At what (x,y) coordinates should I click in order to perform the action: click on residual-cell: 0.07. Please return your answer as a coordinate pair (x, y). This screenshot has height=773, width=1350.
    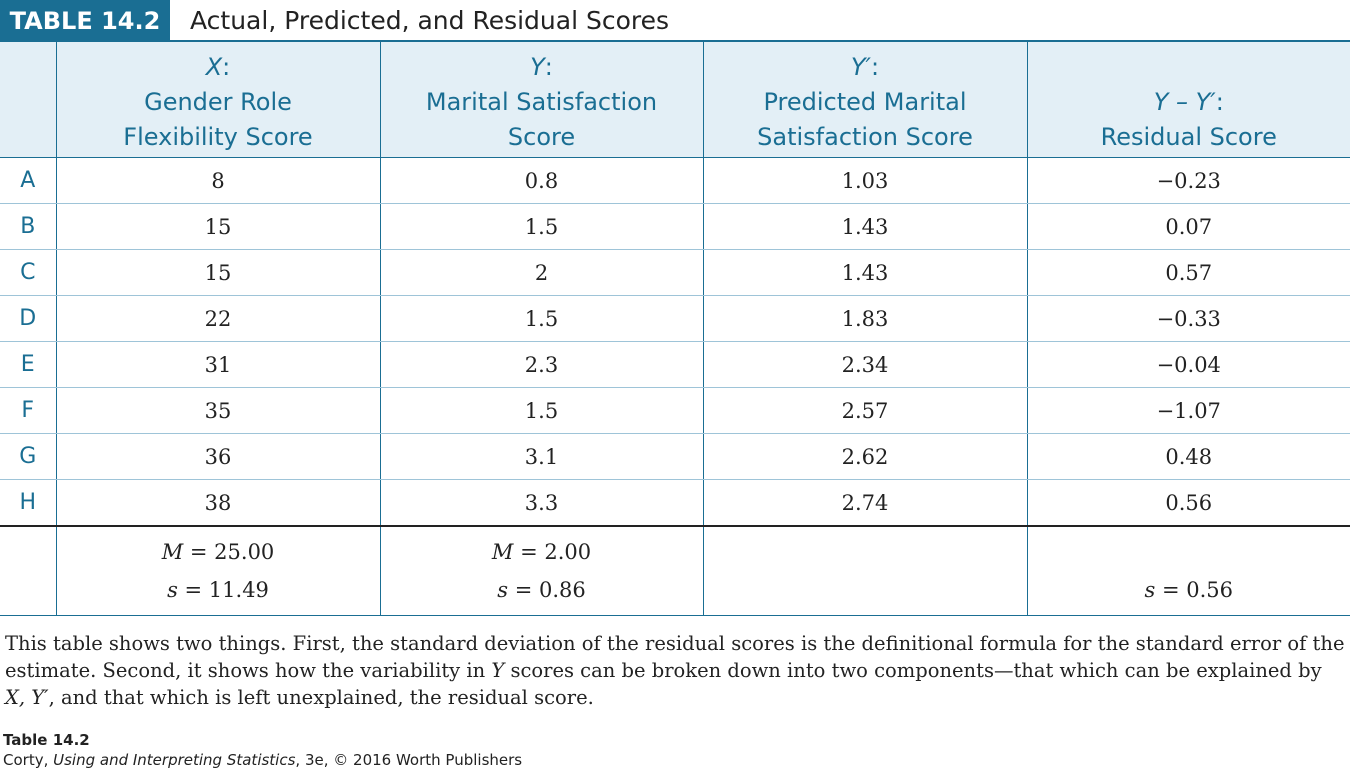
    Looking at the image, I should click on (1188, 226).